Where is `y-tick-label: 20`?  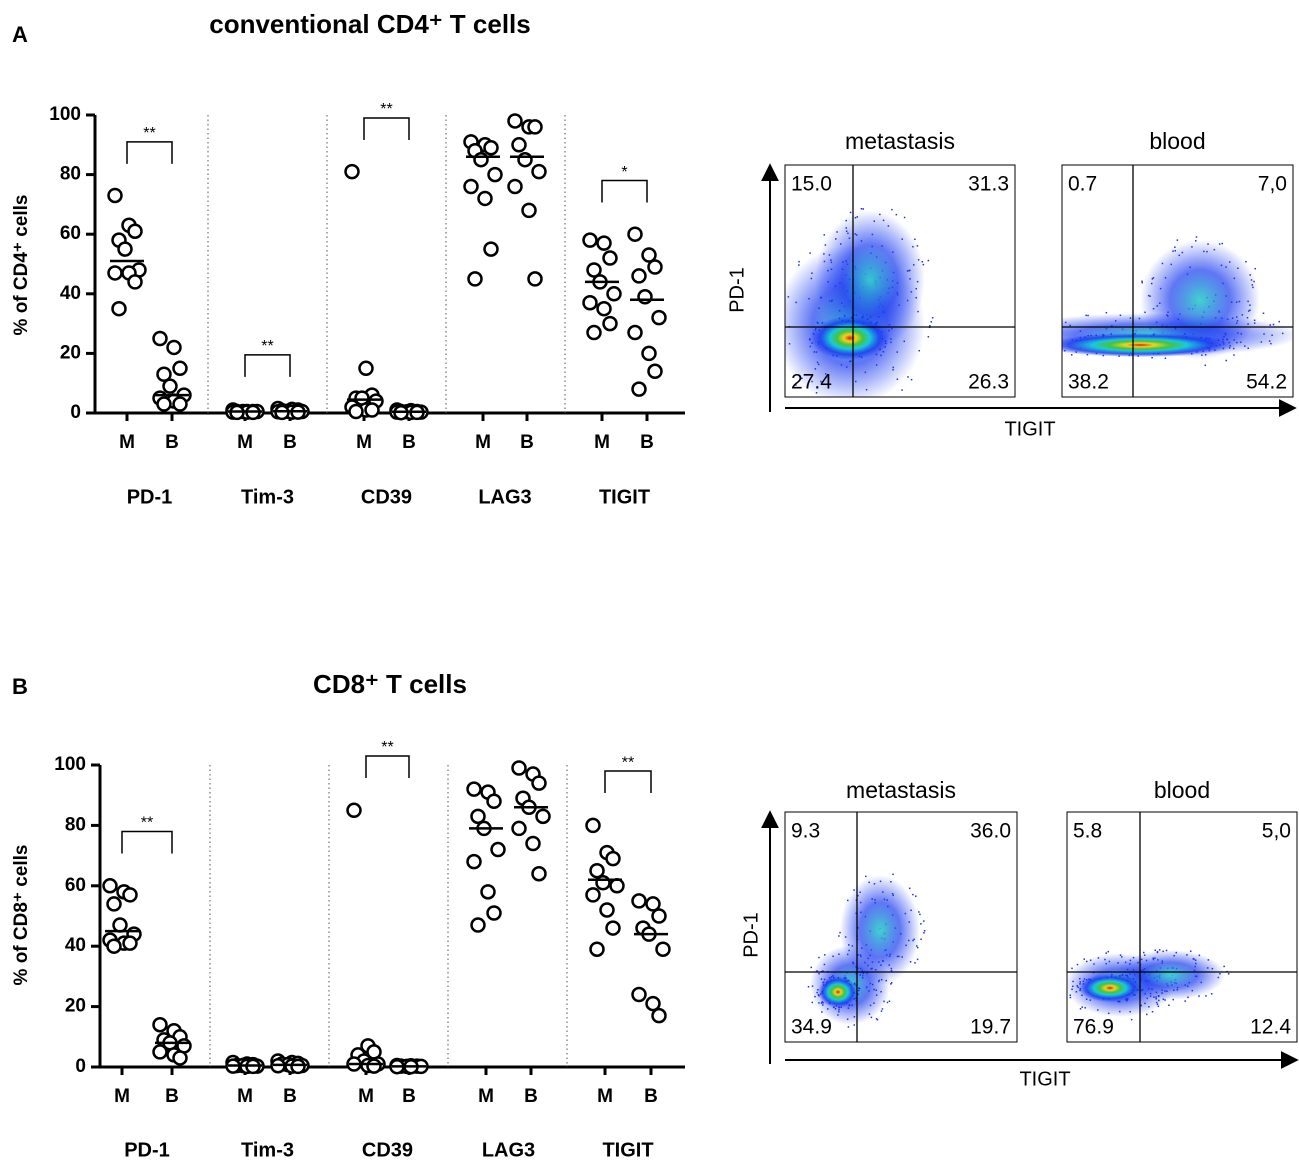 y-tick-label: 20 is located at coordinates (70, 352).